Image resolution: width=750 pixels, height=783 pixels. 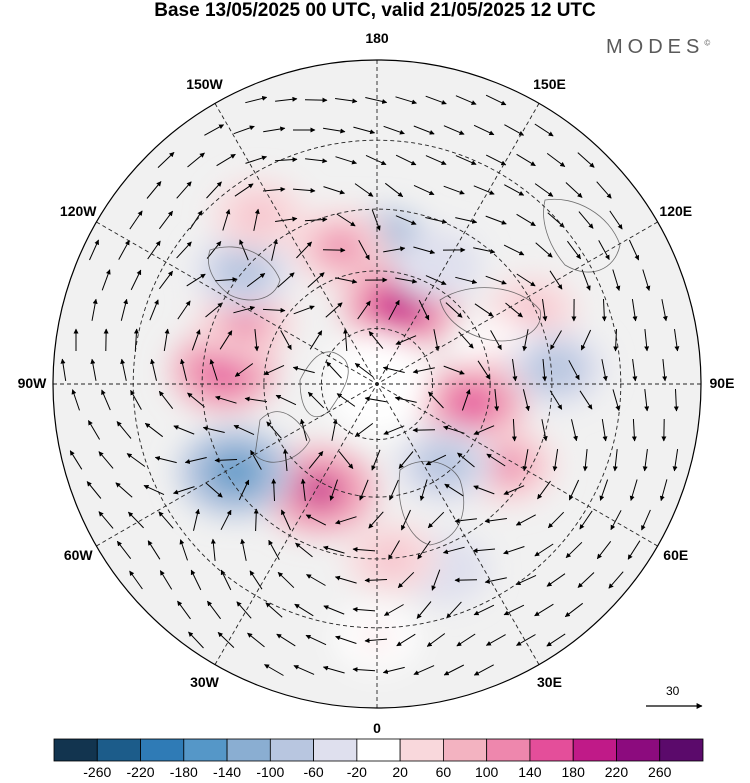 What do you see at coordinates (183, 772) in the screenshot?
I see `colorbar-tick-label: -180` at bounding box center [183, 772].